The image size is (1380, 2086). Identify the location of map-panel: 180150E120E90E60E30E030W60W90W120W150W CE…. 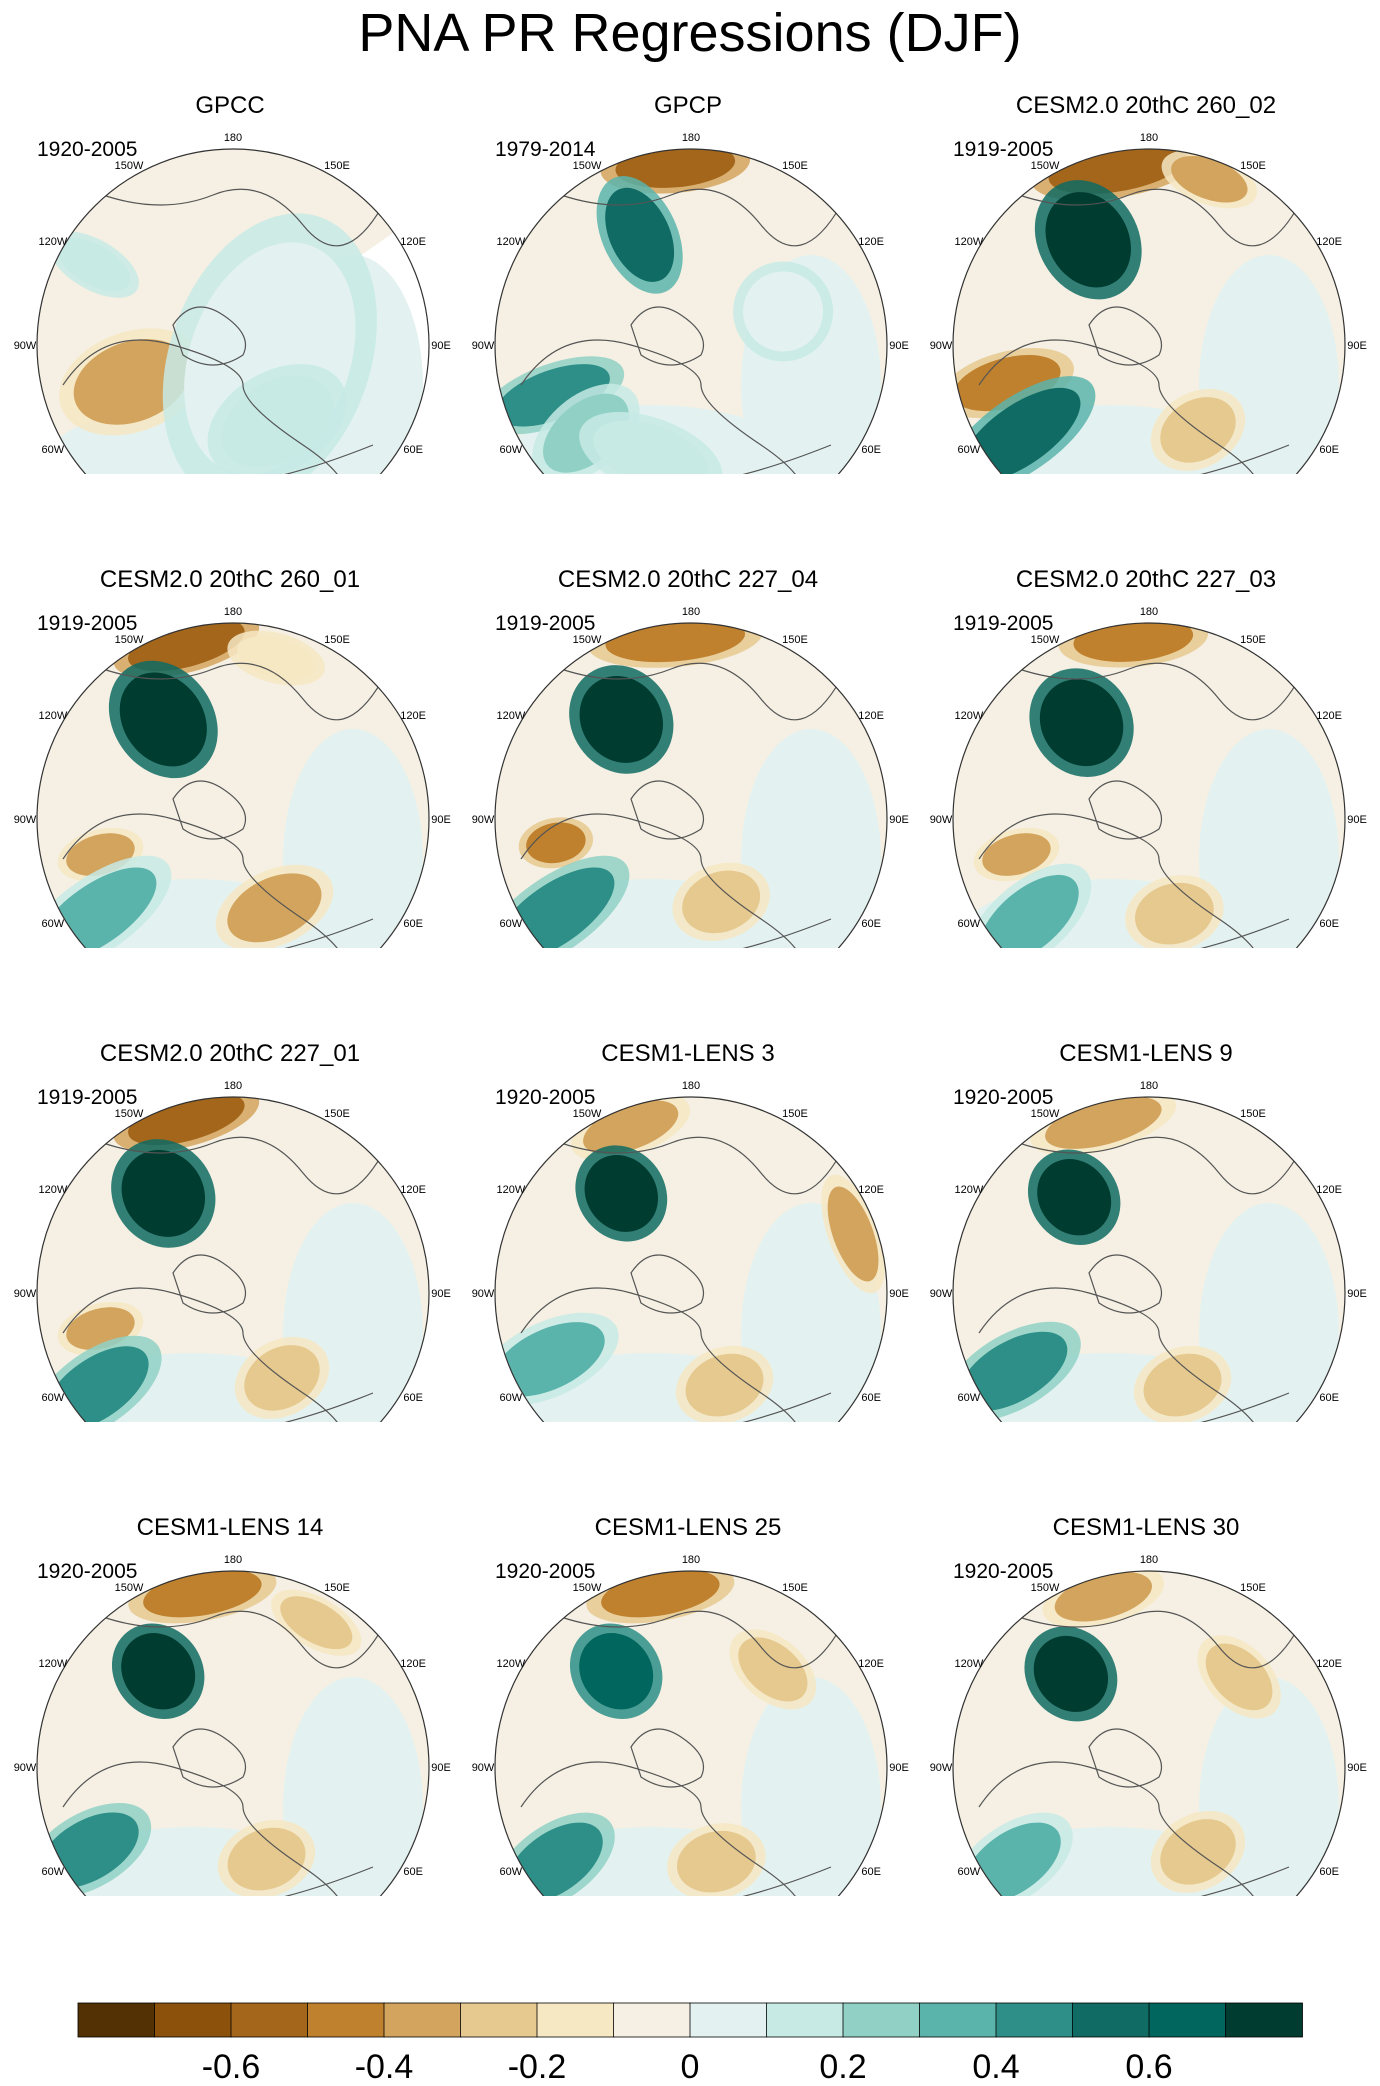
(688, 1659).